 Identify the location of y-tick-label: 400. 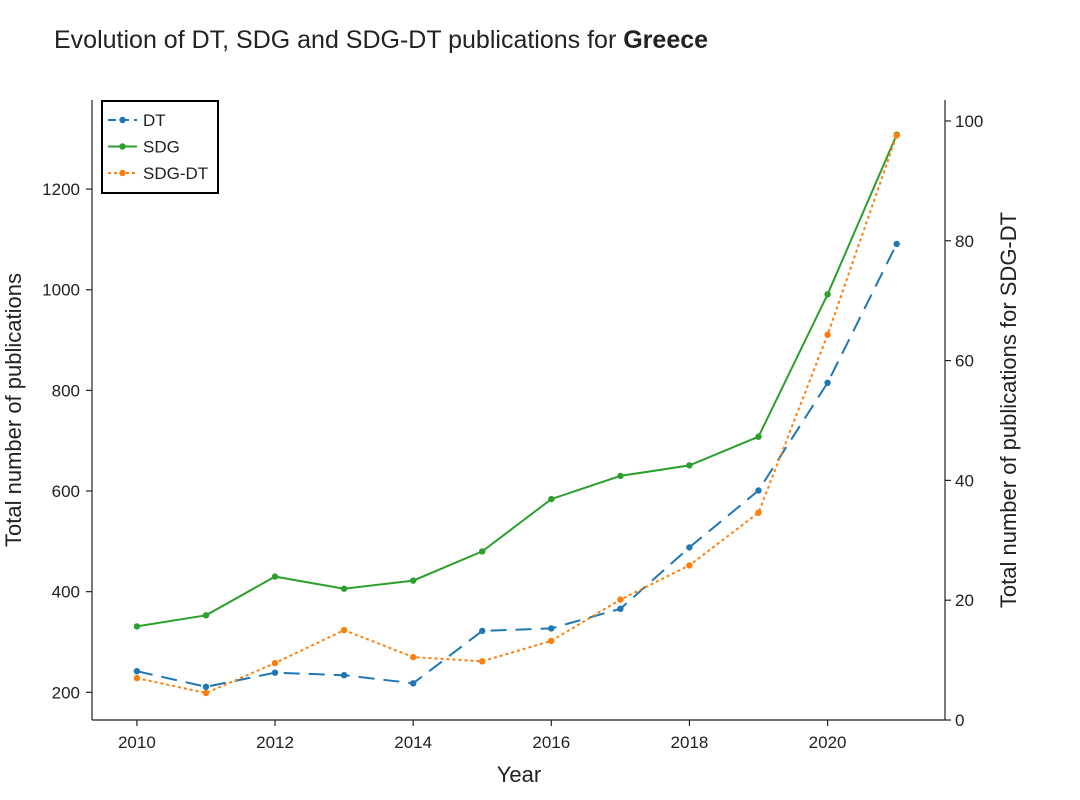
(66, 592).